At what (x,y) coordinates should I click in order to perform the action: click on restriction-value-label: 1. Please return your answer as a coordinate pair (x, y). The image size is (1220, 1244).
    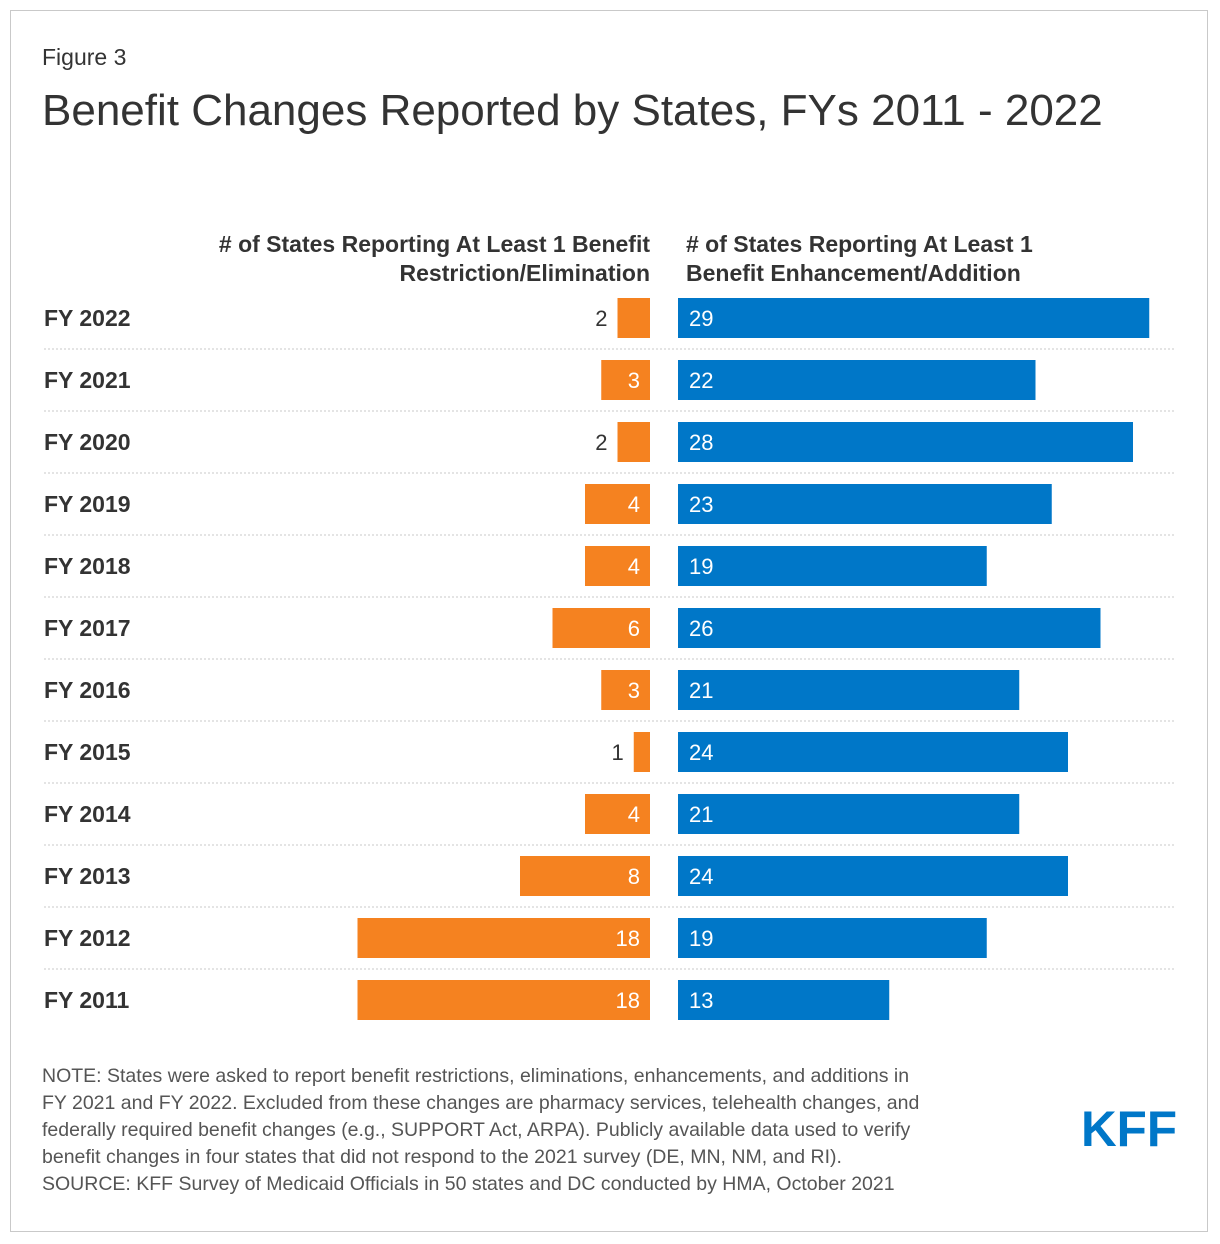
    Looking at the image, I should click on (618, 752).